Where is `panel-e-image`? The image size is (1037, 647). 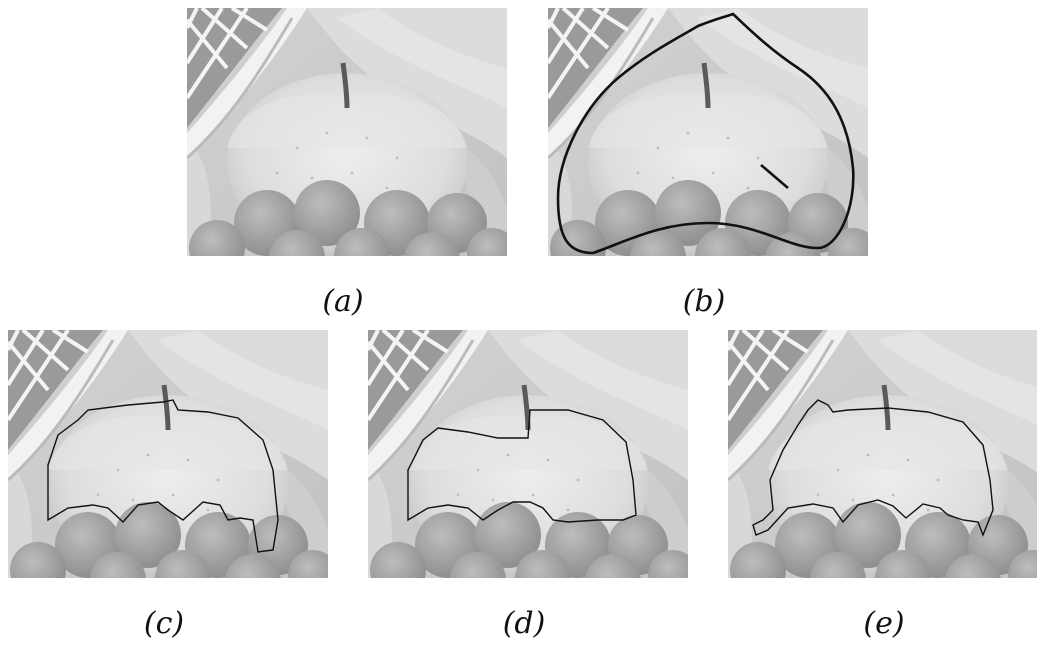
panel-e-image is located at coordinates (882, 454).